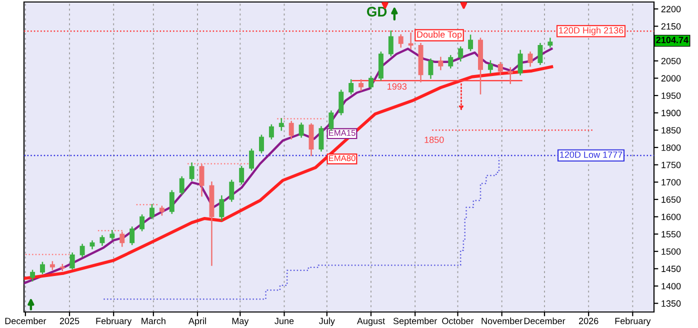 This screenshot has height=328, width=698. Describe the element at coordinates (671, 9) in the screenshot. I see `y-tick-label: 2200` at that location.